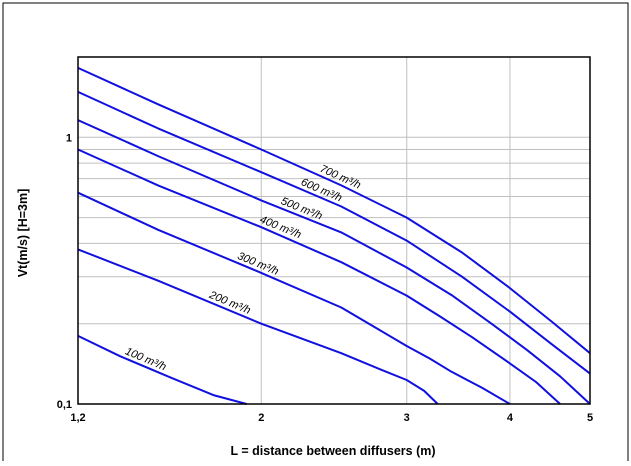 This screenshot has width=631, height=466. I want to click on y-tick-labels: 0,11, so click(64, 271).